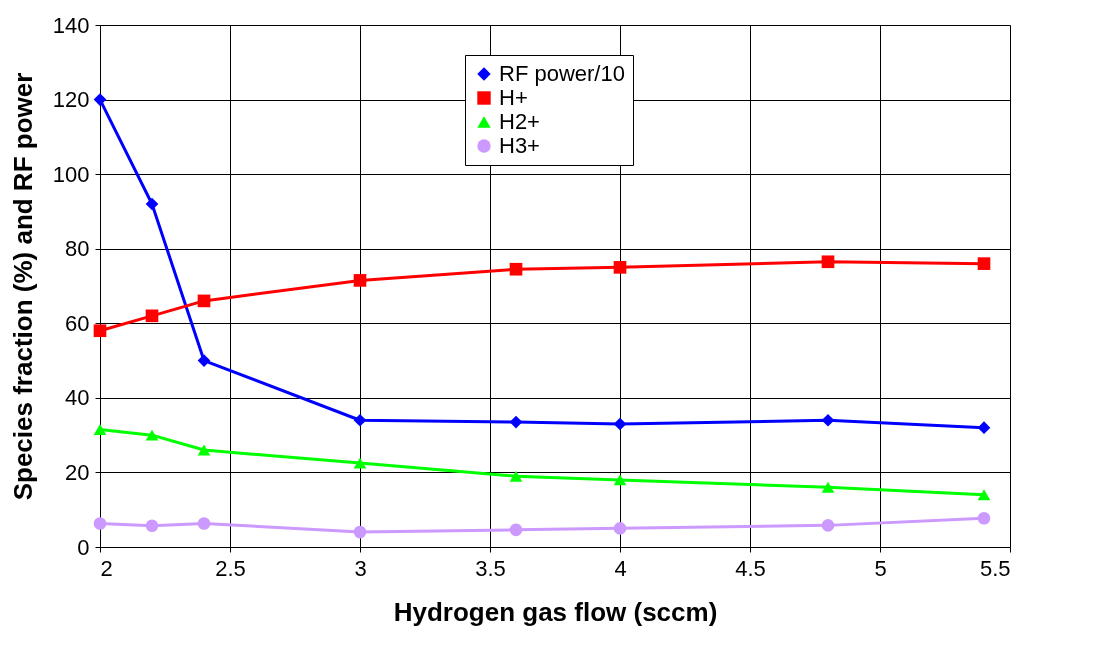 This screenshot has height=666, width=1117. What do you see at coordinates (77, 249) in the screenshot?
I see `y-tick-label: 80` at bounding box center [77, 249].